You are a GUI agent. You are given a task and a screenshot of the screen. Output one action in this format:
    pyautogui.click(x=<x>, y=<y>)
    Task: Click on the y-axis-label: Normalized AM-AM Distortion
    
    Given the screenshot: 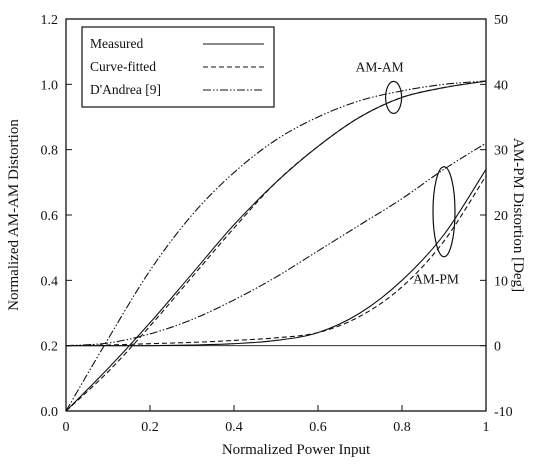 What is the action you would take?
    pyautogui.click(x=14, y=215)
    